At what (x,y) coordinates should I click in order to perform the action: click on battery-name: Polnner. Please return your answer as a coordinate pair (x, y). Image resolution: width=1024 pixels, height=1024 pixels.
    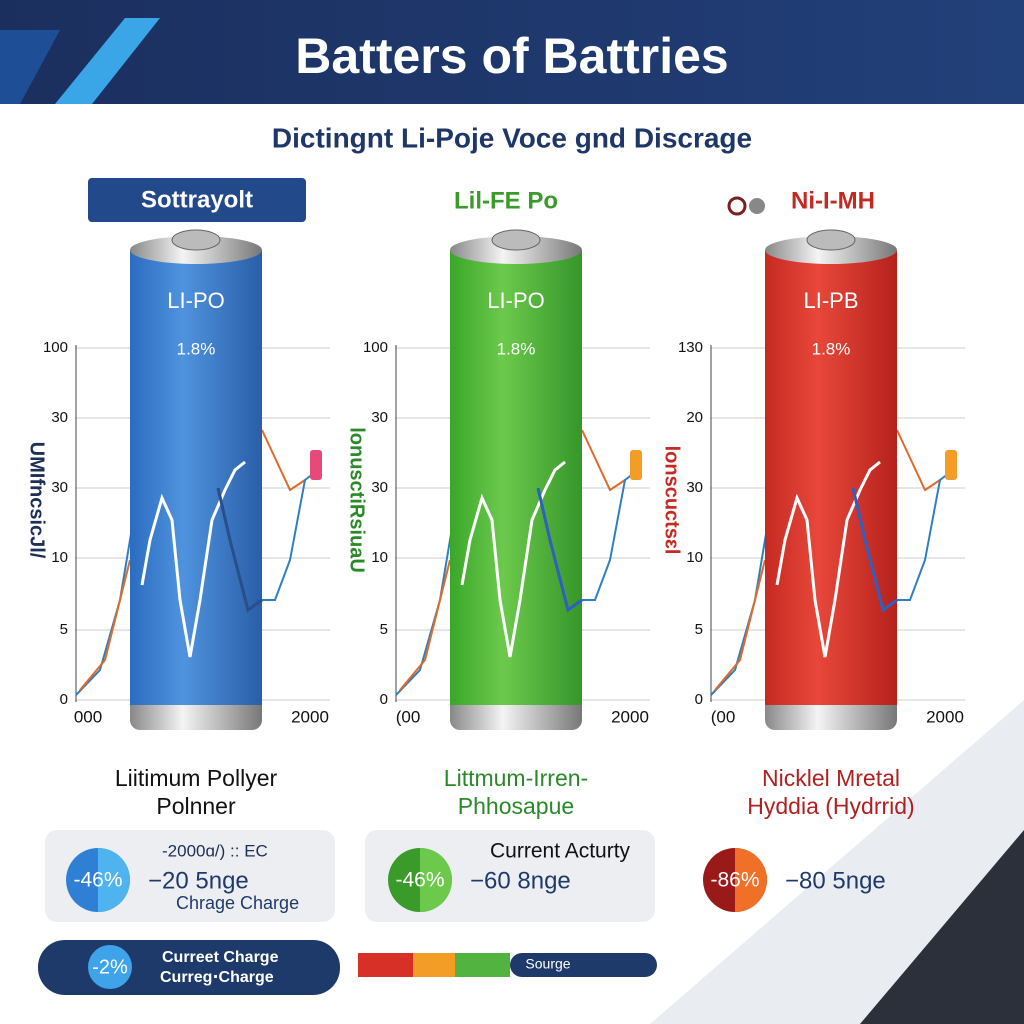
    Looking at the image, I should click on (196, 806).